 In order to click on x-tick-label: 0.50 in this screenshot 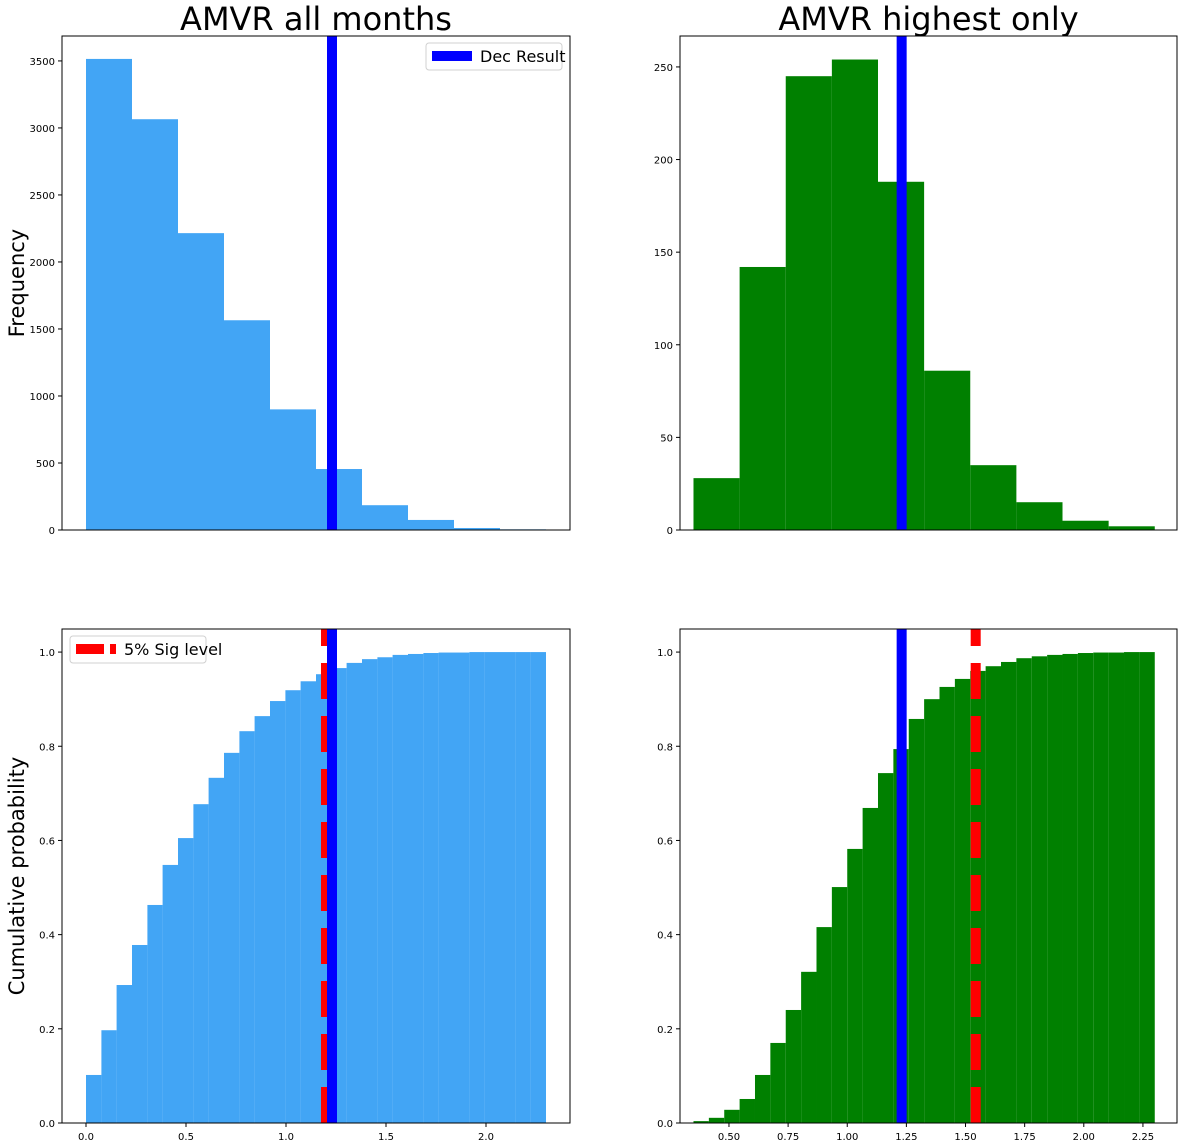, I will do `click(729, 1137)`.